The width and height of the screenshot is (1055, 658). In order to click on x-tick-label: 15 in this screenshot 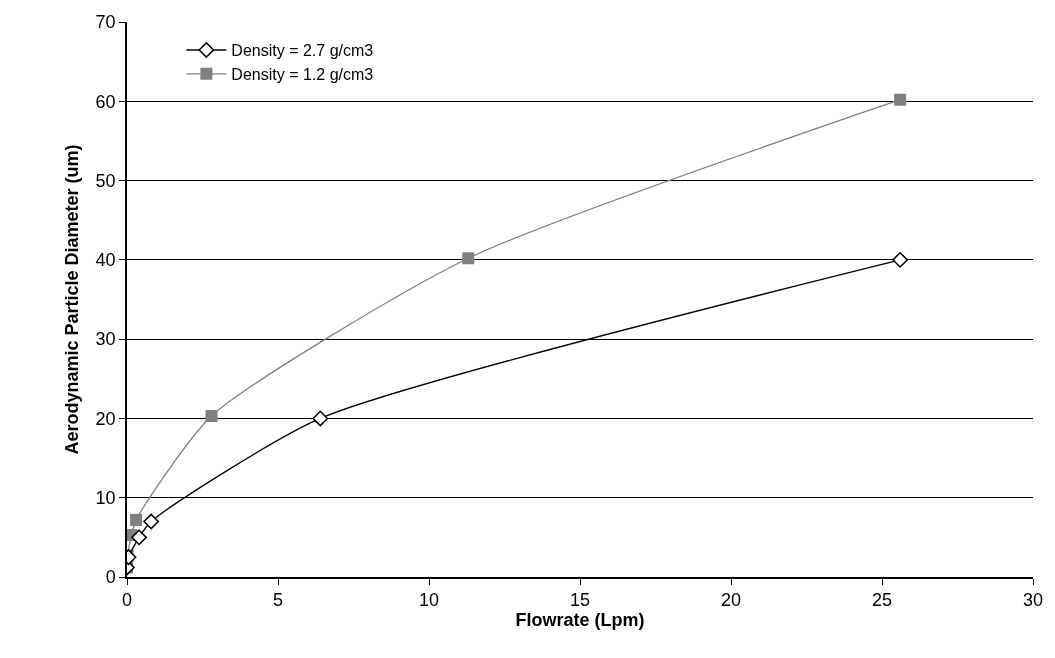, I will do `click(580, 600)`.